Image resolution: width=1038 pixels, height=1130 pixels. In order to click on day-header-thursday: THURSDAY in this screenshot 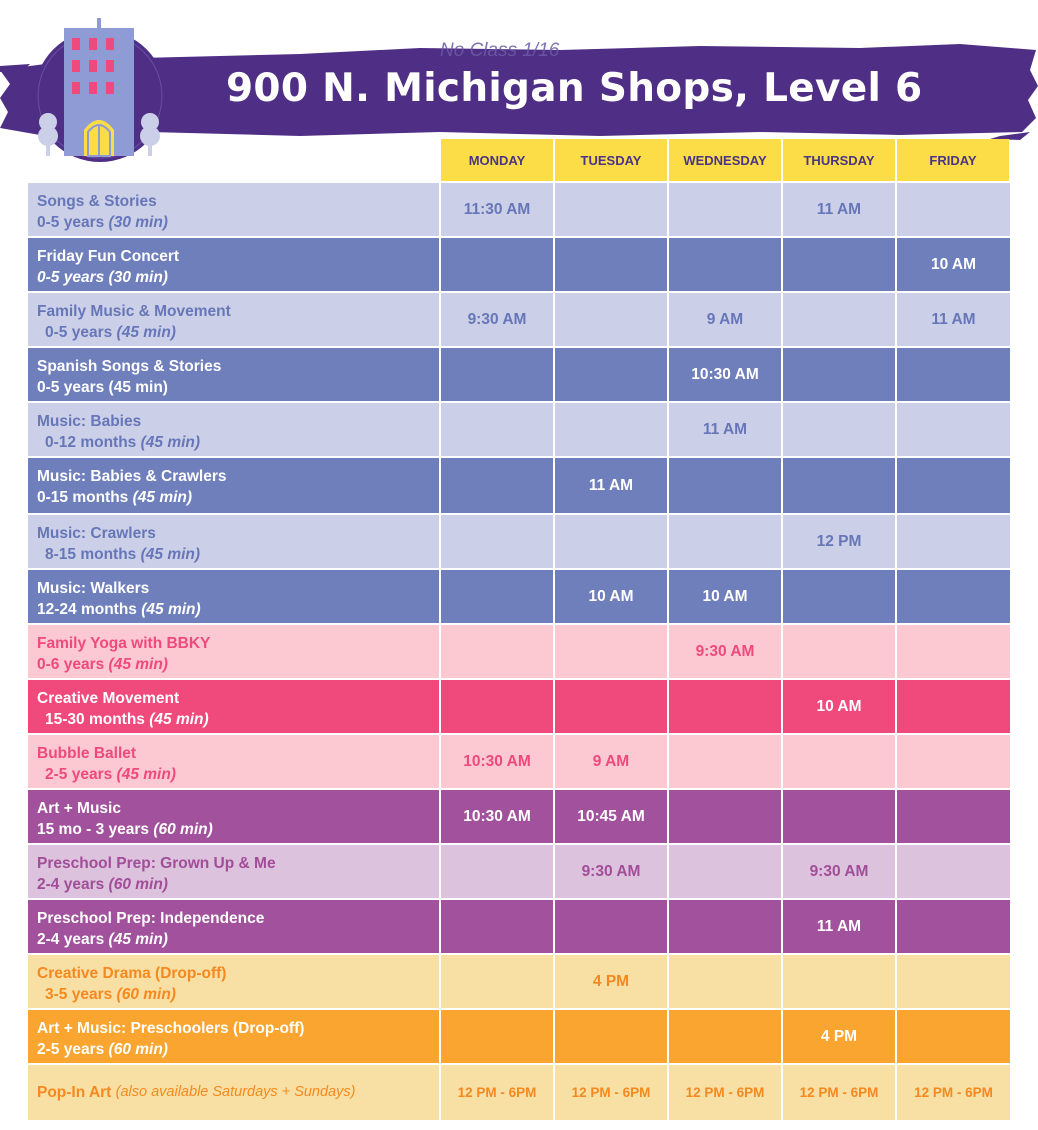, I will do `click(839, 160)`.